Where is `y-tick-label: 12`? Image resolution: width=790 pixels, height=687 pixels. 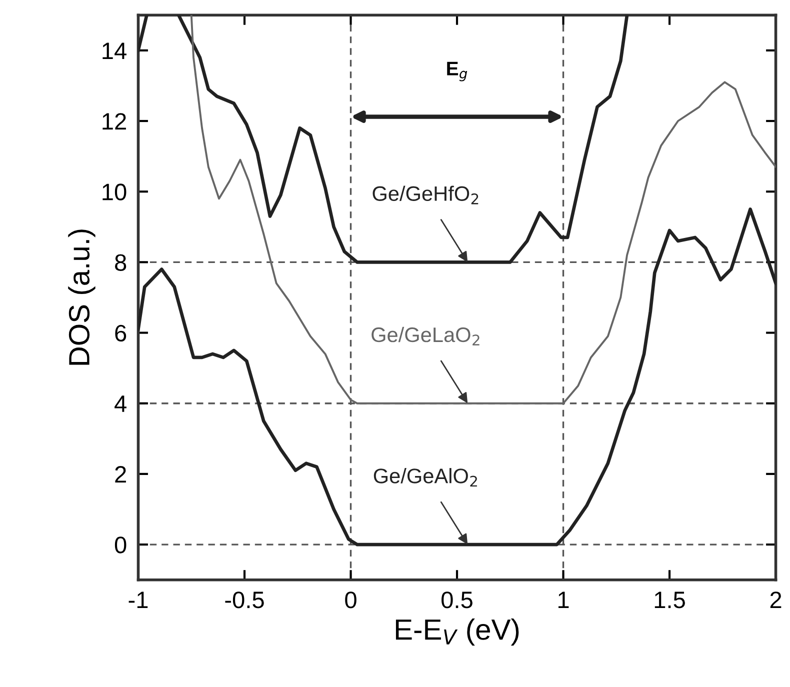
y-tick-label: 12 is located at coordinates (114, 121).